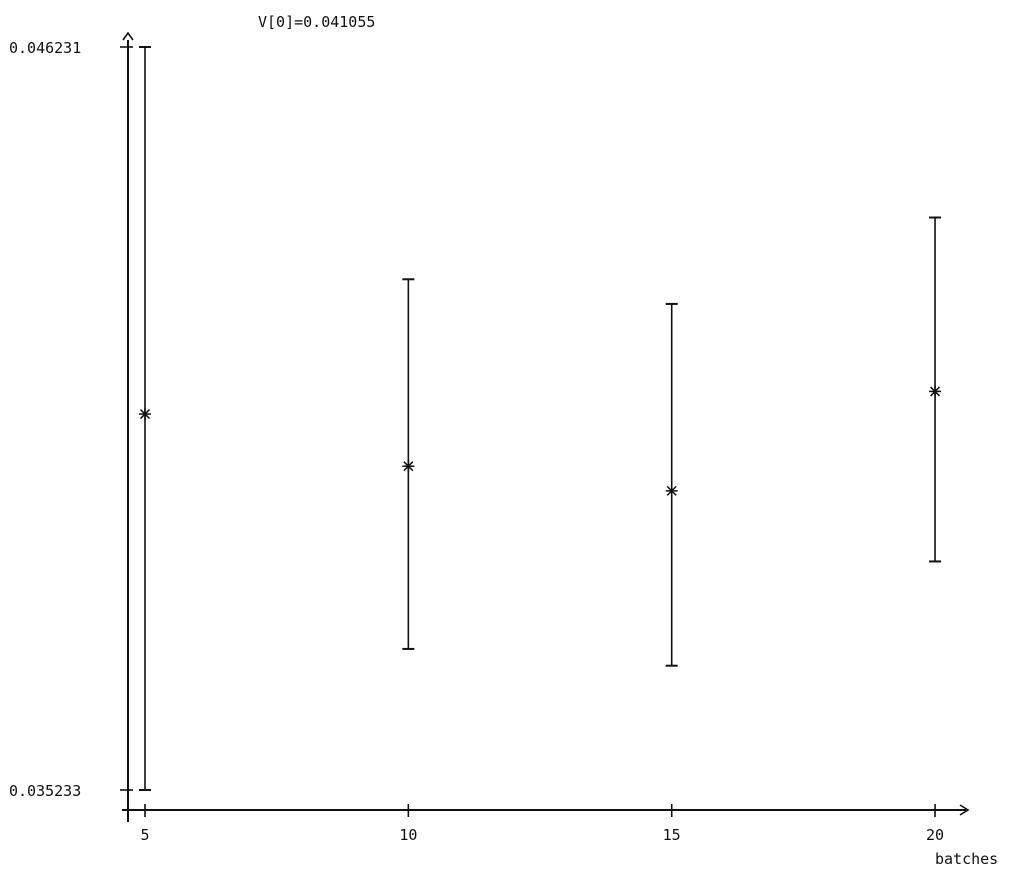 This screenshot has width=1032, height=873. I want to click on y-tick-label-min: 0.035233, so click(45, 791).